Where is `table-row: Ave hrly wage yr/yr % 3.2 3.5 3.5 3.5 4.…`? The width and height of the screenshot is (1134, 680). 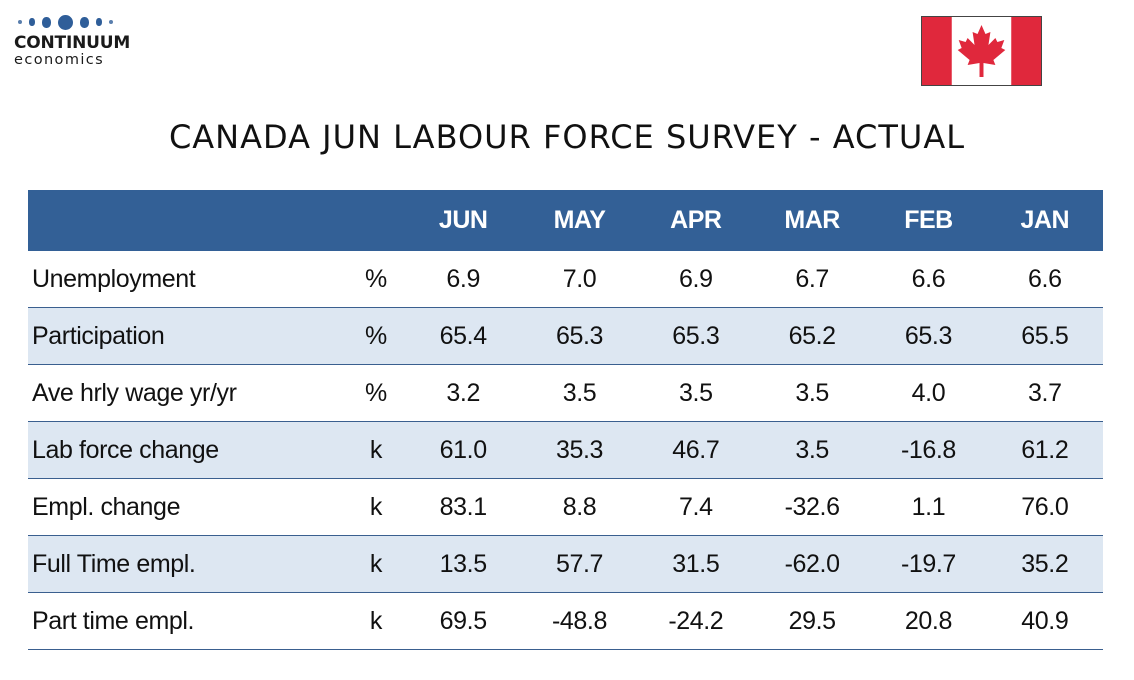 table-row: Ave hrly wage yr/yr % 3.2 3.5 3.5 3.5 4.… is located at coordinates (565, 393).